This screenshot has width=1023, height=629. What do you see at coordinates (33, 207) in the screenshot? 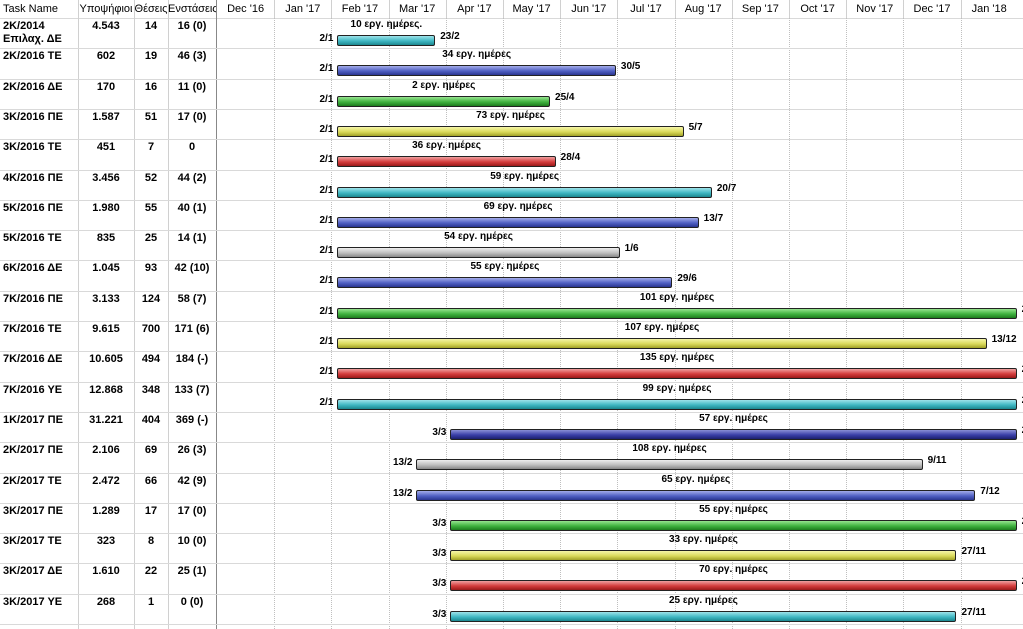
I see `task-name: 5Κ/2016 ΠΕ` at bounding box center [33, 207].